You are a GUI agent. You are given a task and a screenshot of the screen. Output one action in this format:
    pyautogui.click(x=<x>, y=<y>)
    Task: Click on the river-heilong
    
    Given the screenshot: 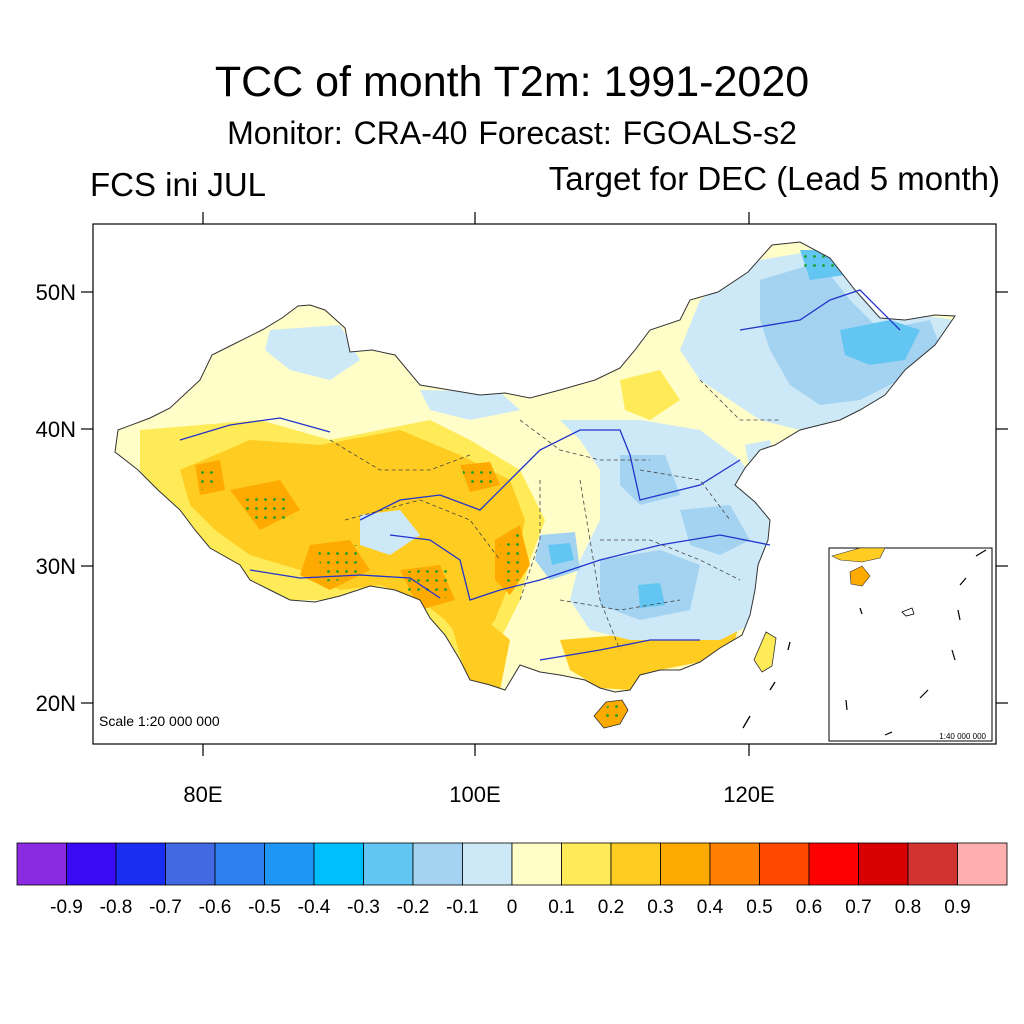 What is the action you would take?
    pyautogui.click(x=820, y=310)
    